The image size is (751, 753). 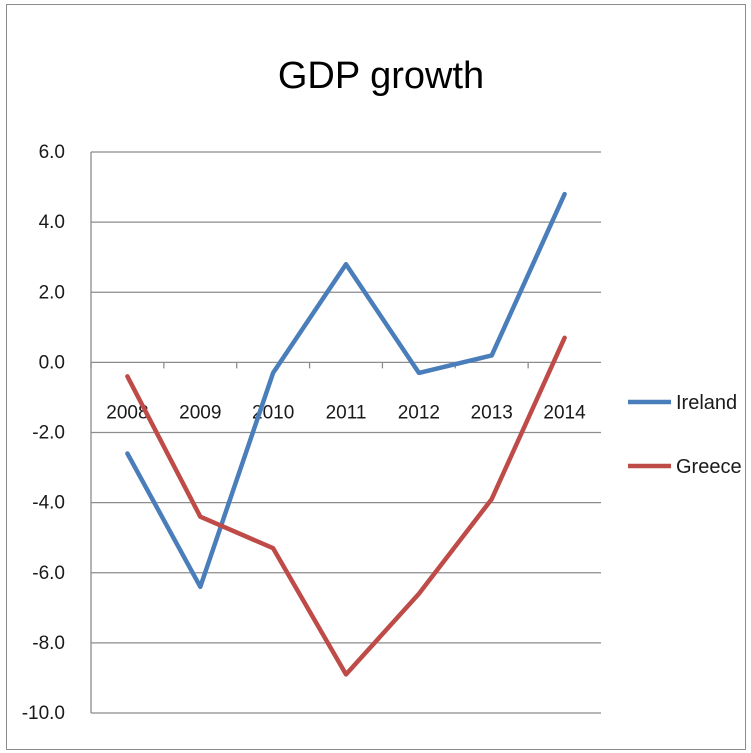 I want to click on y-tick-label: 0.0, so click(x=52, y=362).